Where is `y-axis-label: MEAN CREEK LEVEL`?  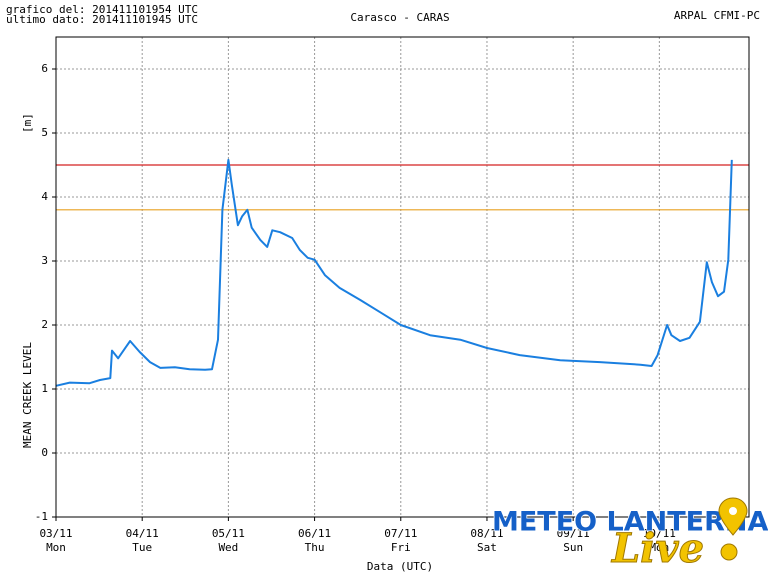
y-axis-label: MEAN CREEK LEVEL is located at coordinates (27, 395).